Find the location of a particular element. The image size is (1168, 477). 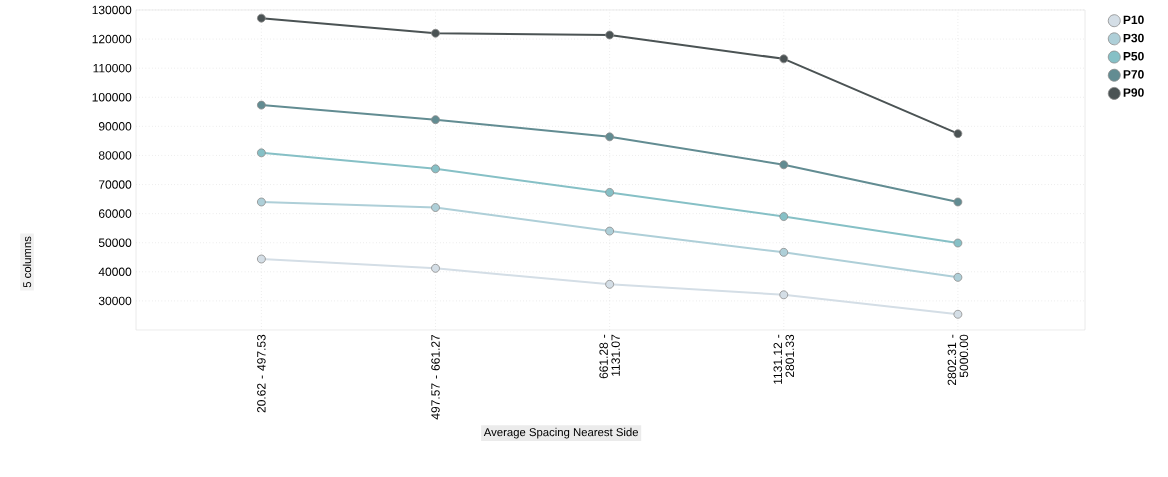

y-tick-label: 130000 is located at coordinates (112, 10).